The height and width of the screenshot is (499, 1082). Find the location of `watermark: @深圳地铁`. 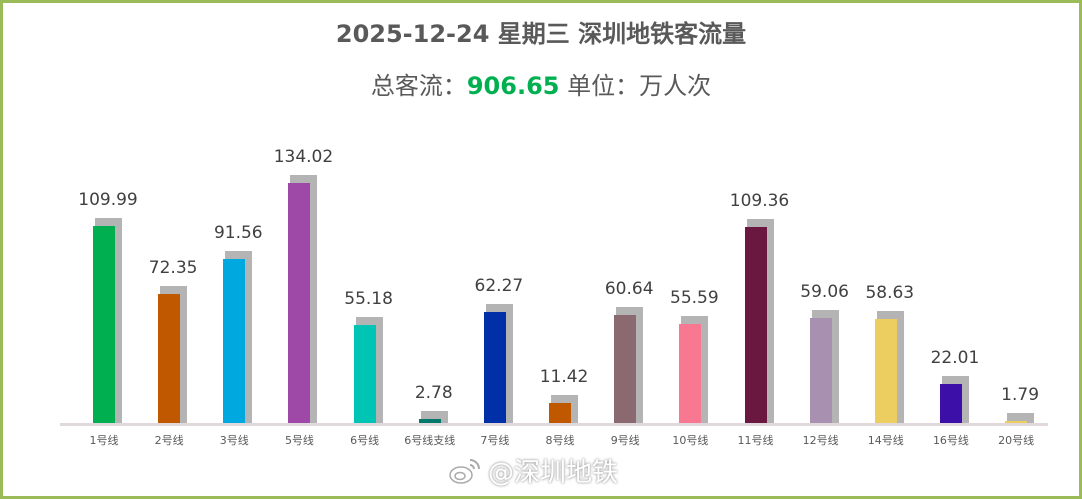

watermark: @深圳地铁 is located at coordinates (533, 470).